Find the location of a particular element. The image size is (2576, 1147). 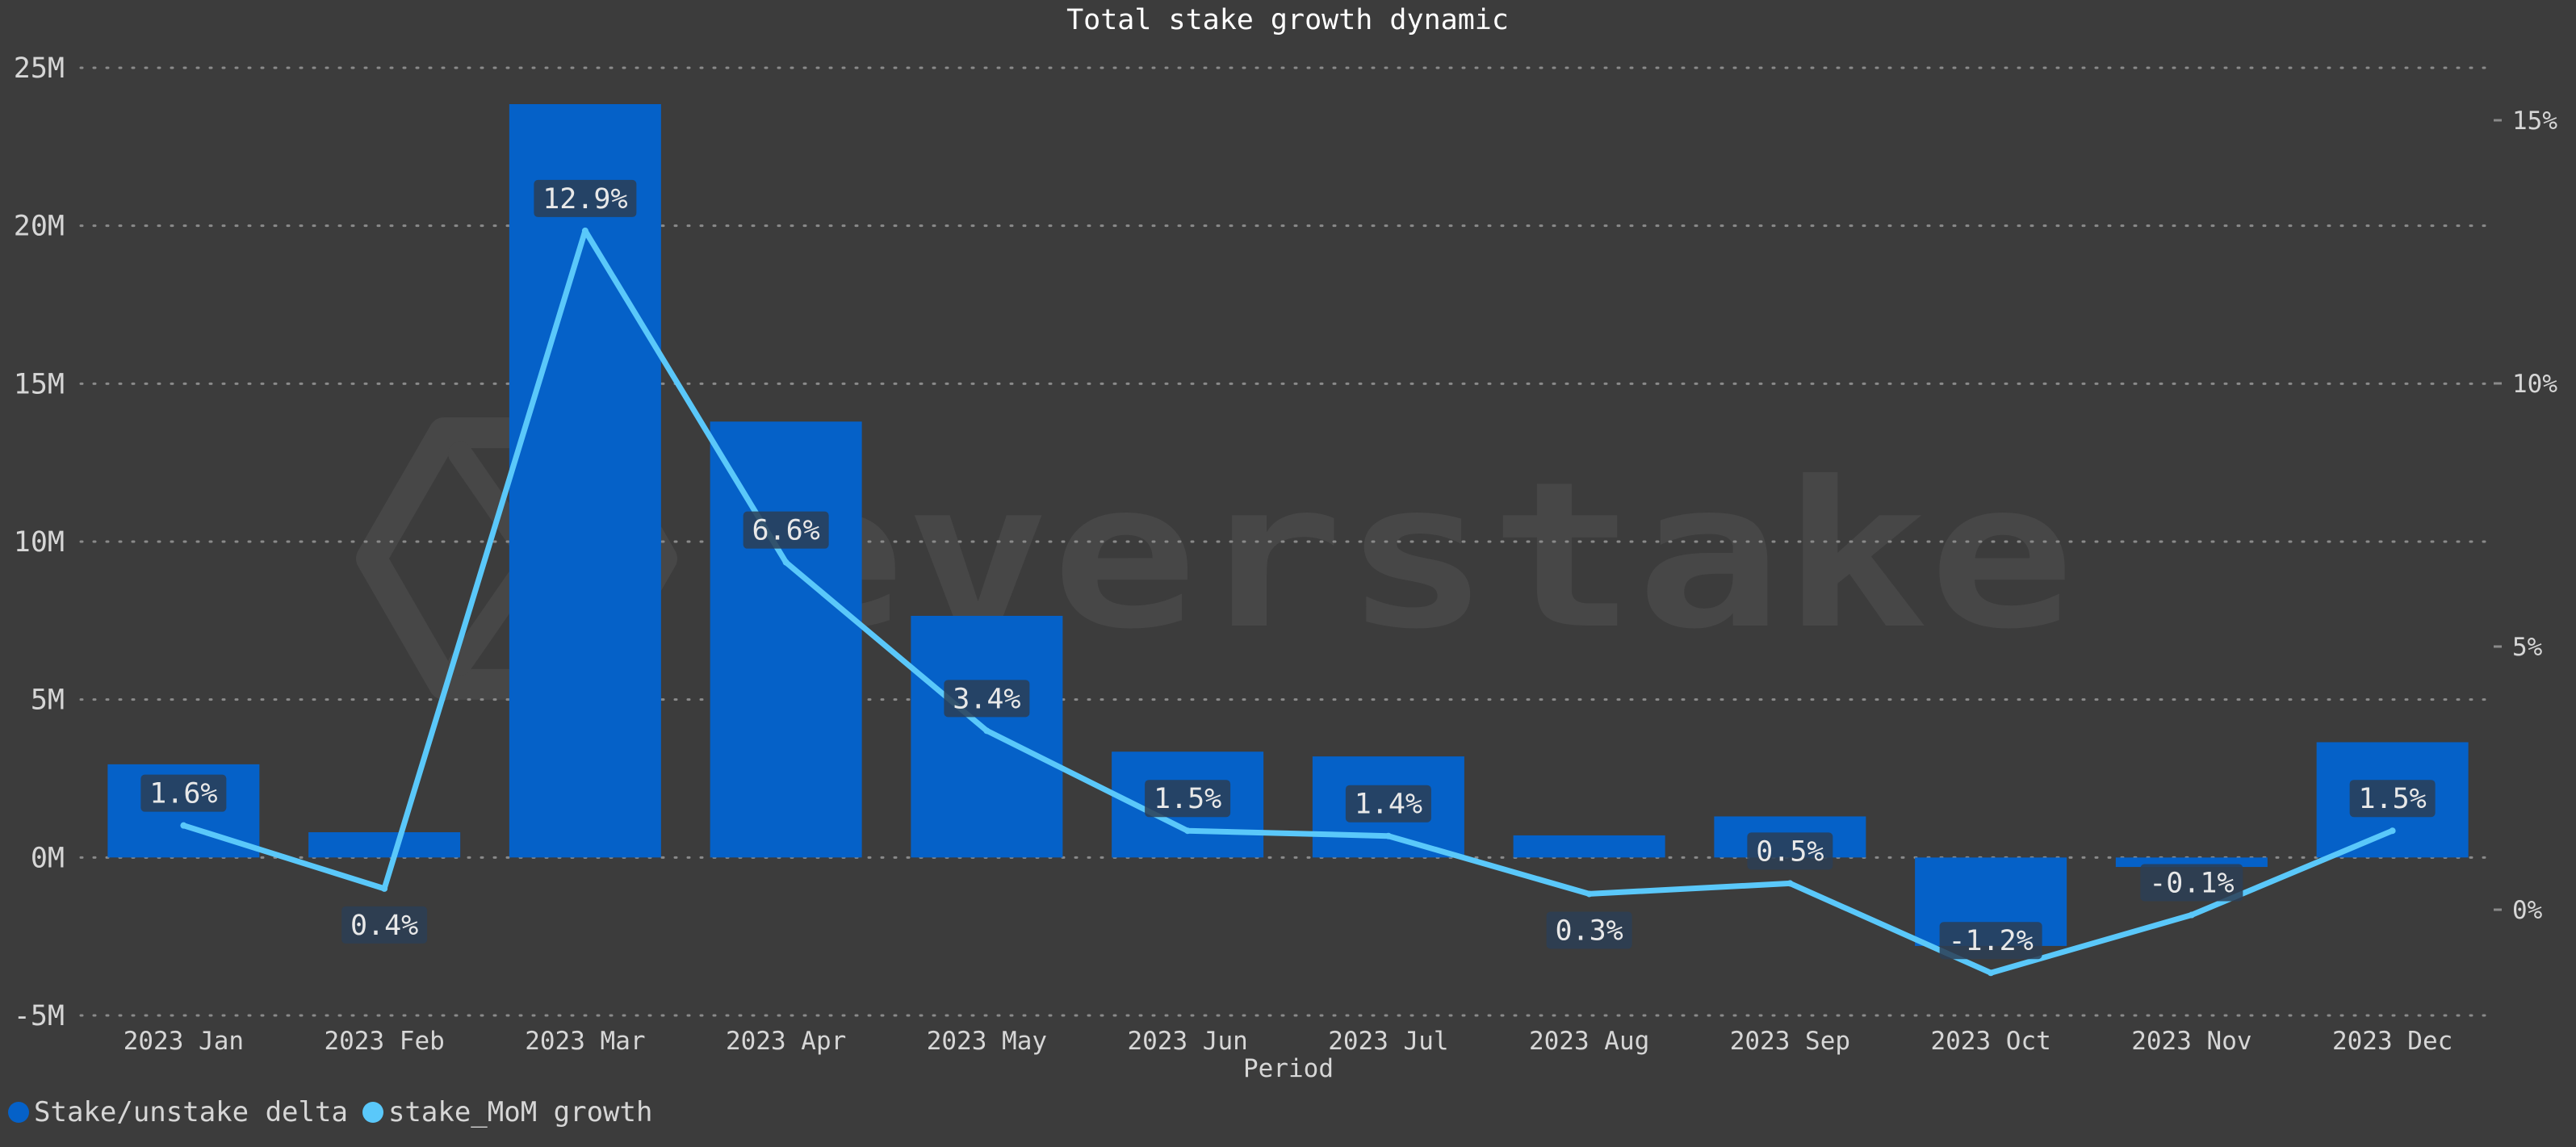

legend: Stake/unstake delta stake_MoM growth is located at coordinates (337, 1112).